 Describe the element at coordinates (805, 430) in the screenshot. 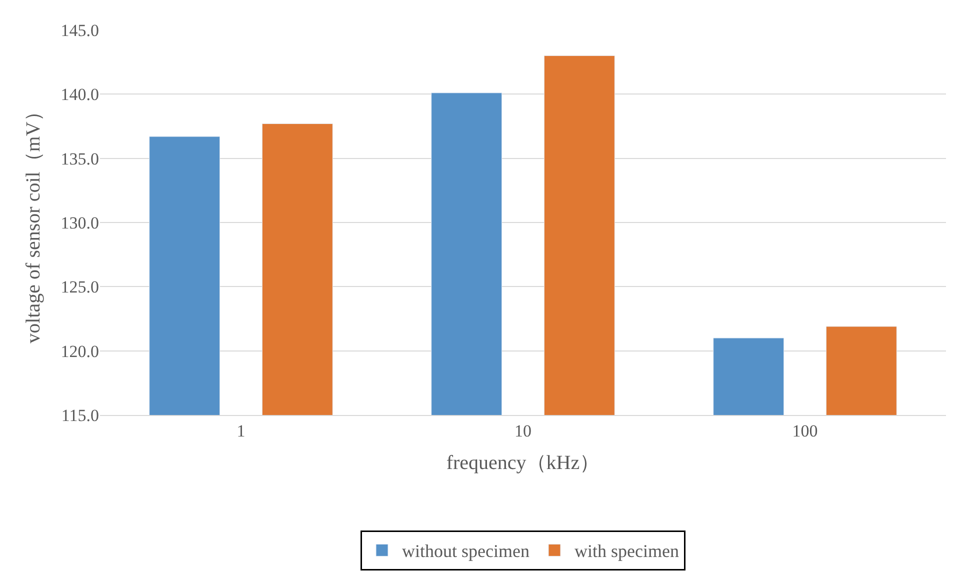

I see `x-tick-label: 100` at that location.